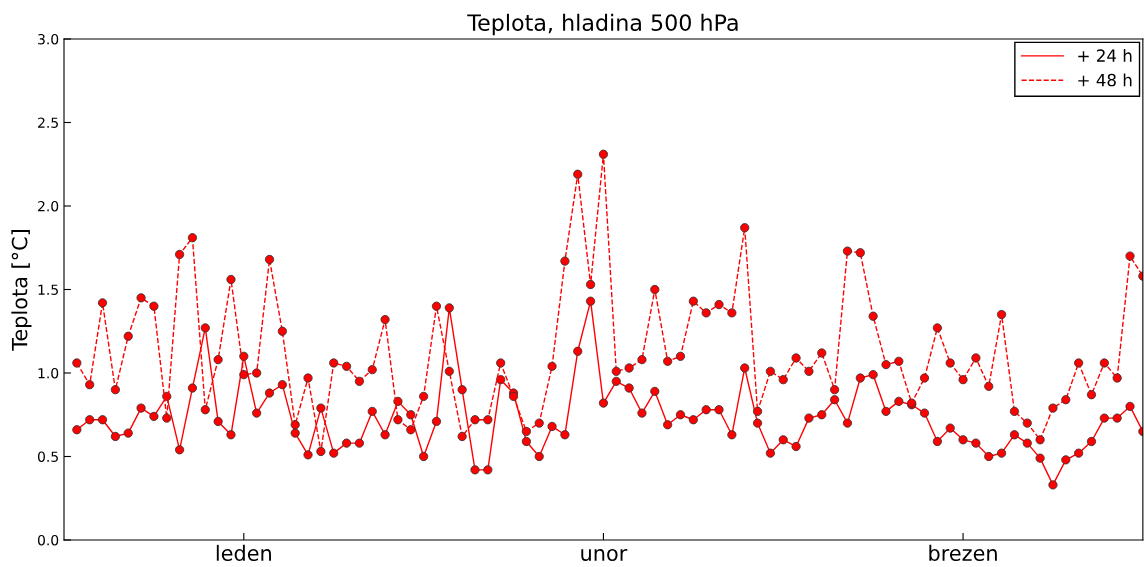  Describe the element at coordinates (48, 122) in the screenshot. I see `y-tick-label: 2.5` at that location.